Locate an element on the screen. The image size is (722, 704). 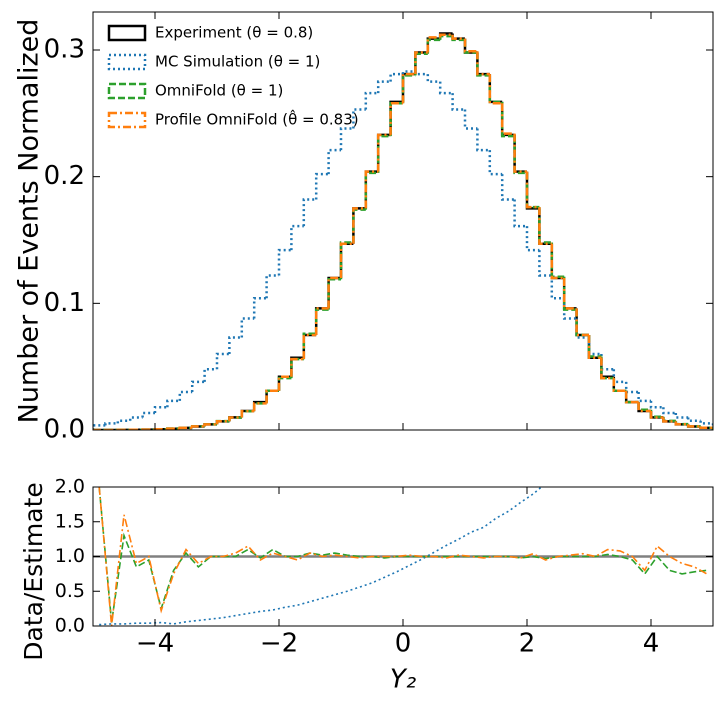
x-tick-label: 0 is located at coordinates (403, 644).